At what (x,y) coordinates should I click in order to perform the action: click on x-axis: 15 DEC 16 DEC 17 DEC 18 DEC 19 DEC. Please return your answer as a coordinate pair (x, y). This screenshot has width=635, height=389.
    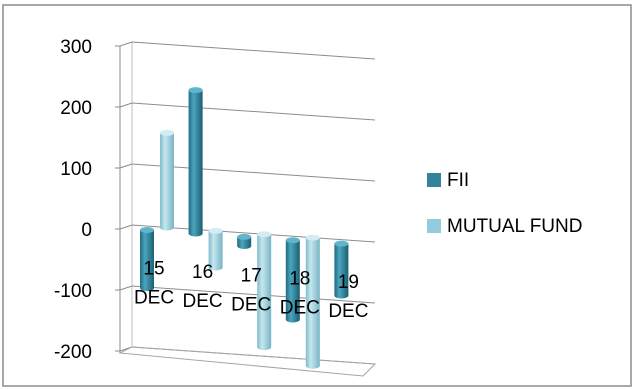
    Looking at the image, I should click on (251, 291).